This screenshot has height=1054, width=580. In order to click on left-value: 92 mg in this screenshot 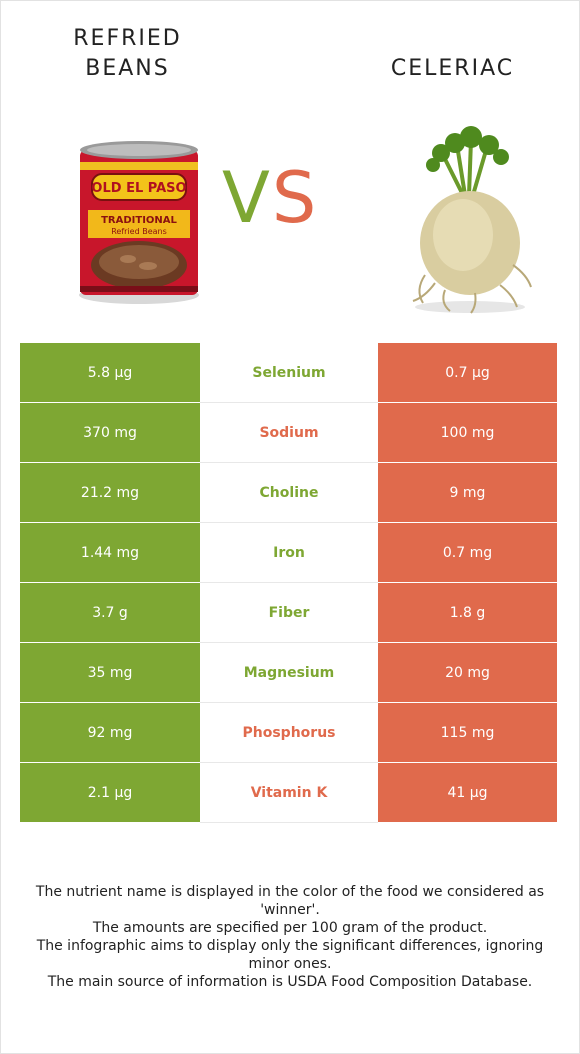, I will do `click(110, 732)`.